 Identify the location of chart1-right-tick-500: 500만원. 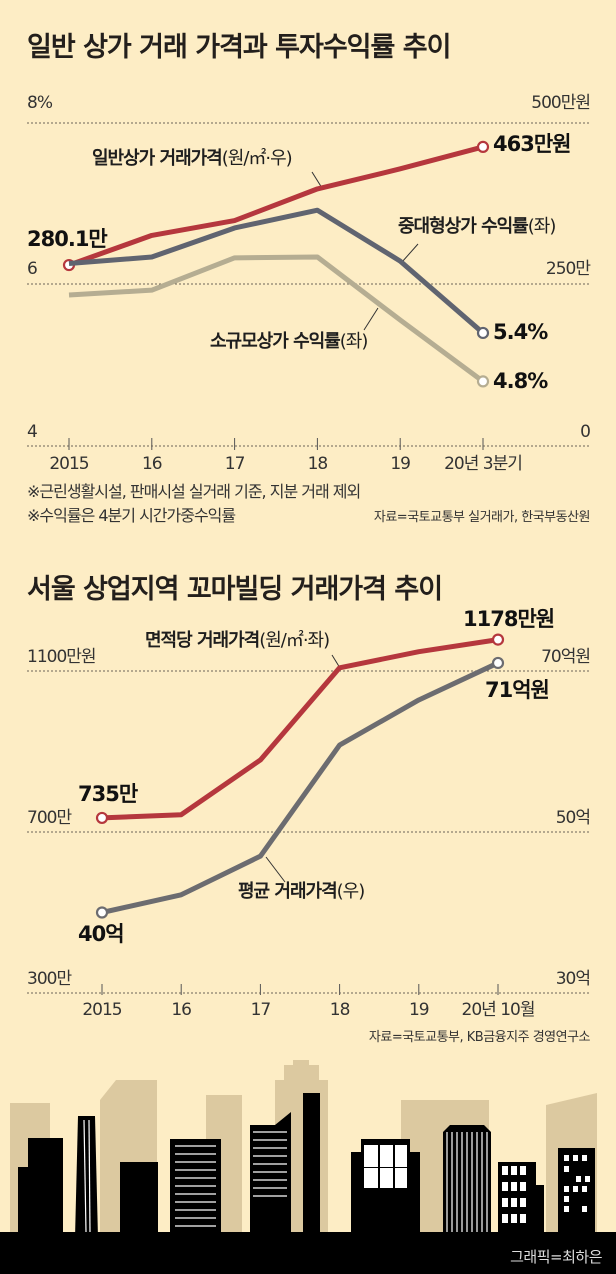
(561, 103).